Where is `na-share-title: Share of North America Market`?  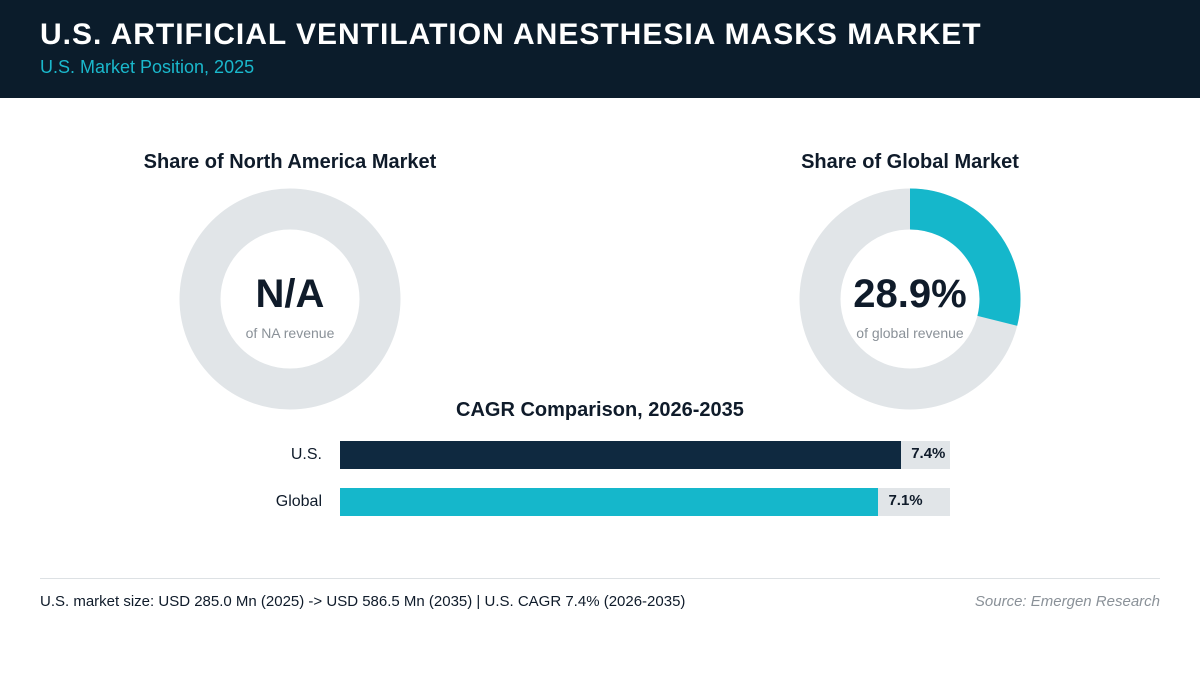
na-share-title: Share of North America Market is located at coordinates (290, 162).